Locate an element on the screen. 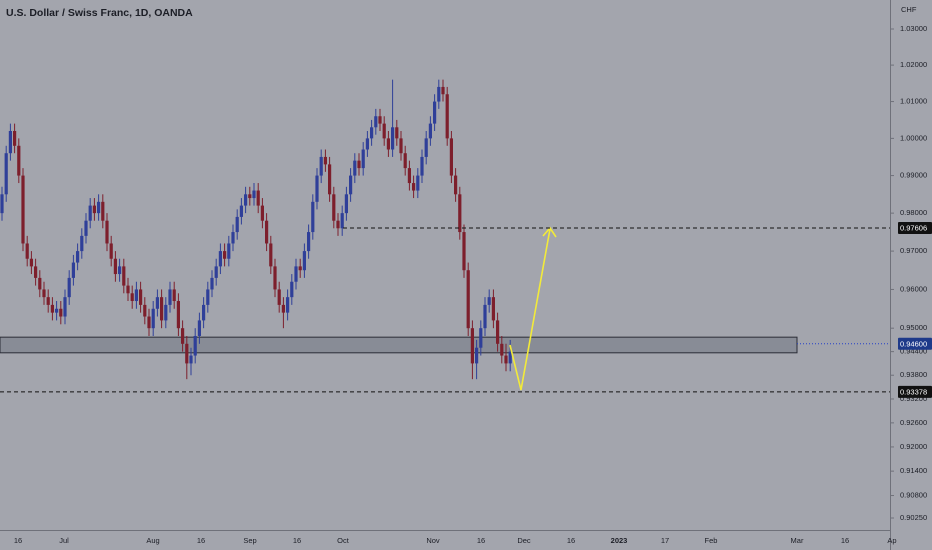 The height and width of the screenshot is (550, 932). x-tick-label: Nov is located at coordinates (433, 540).